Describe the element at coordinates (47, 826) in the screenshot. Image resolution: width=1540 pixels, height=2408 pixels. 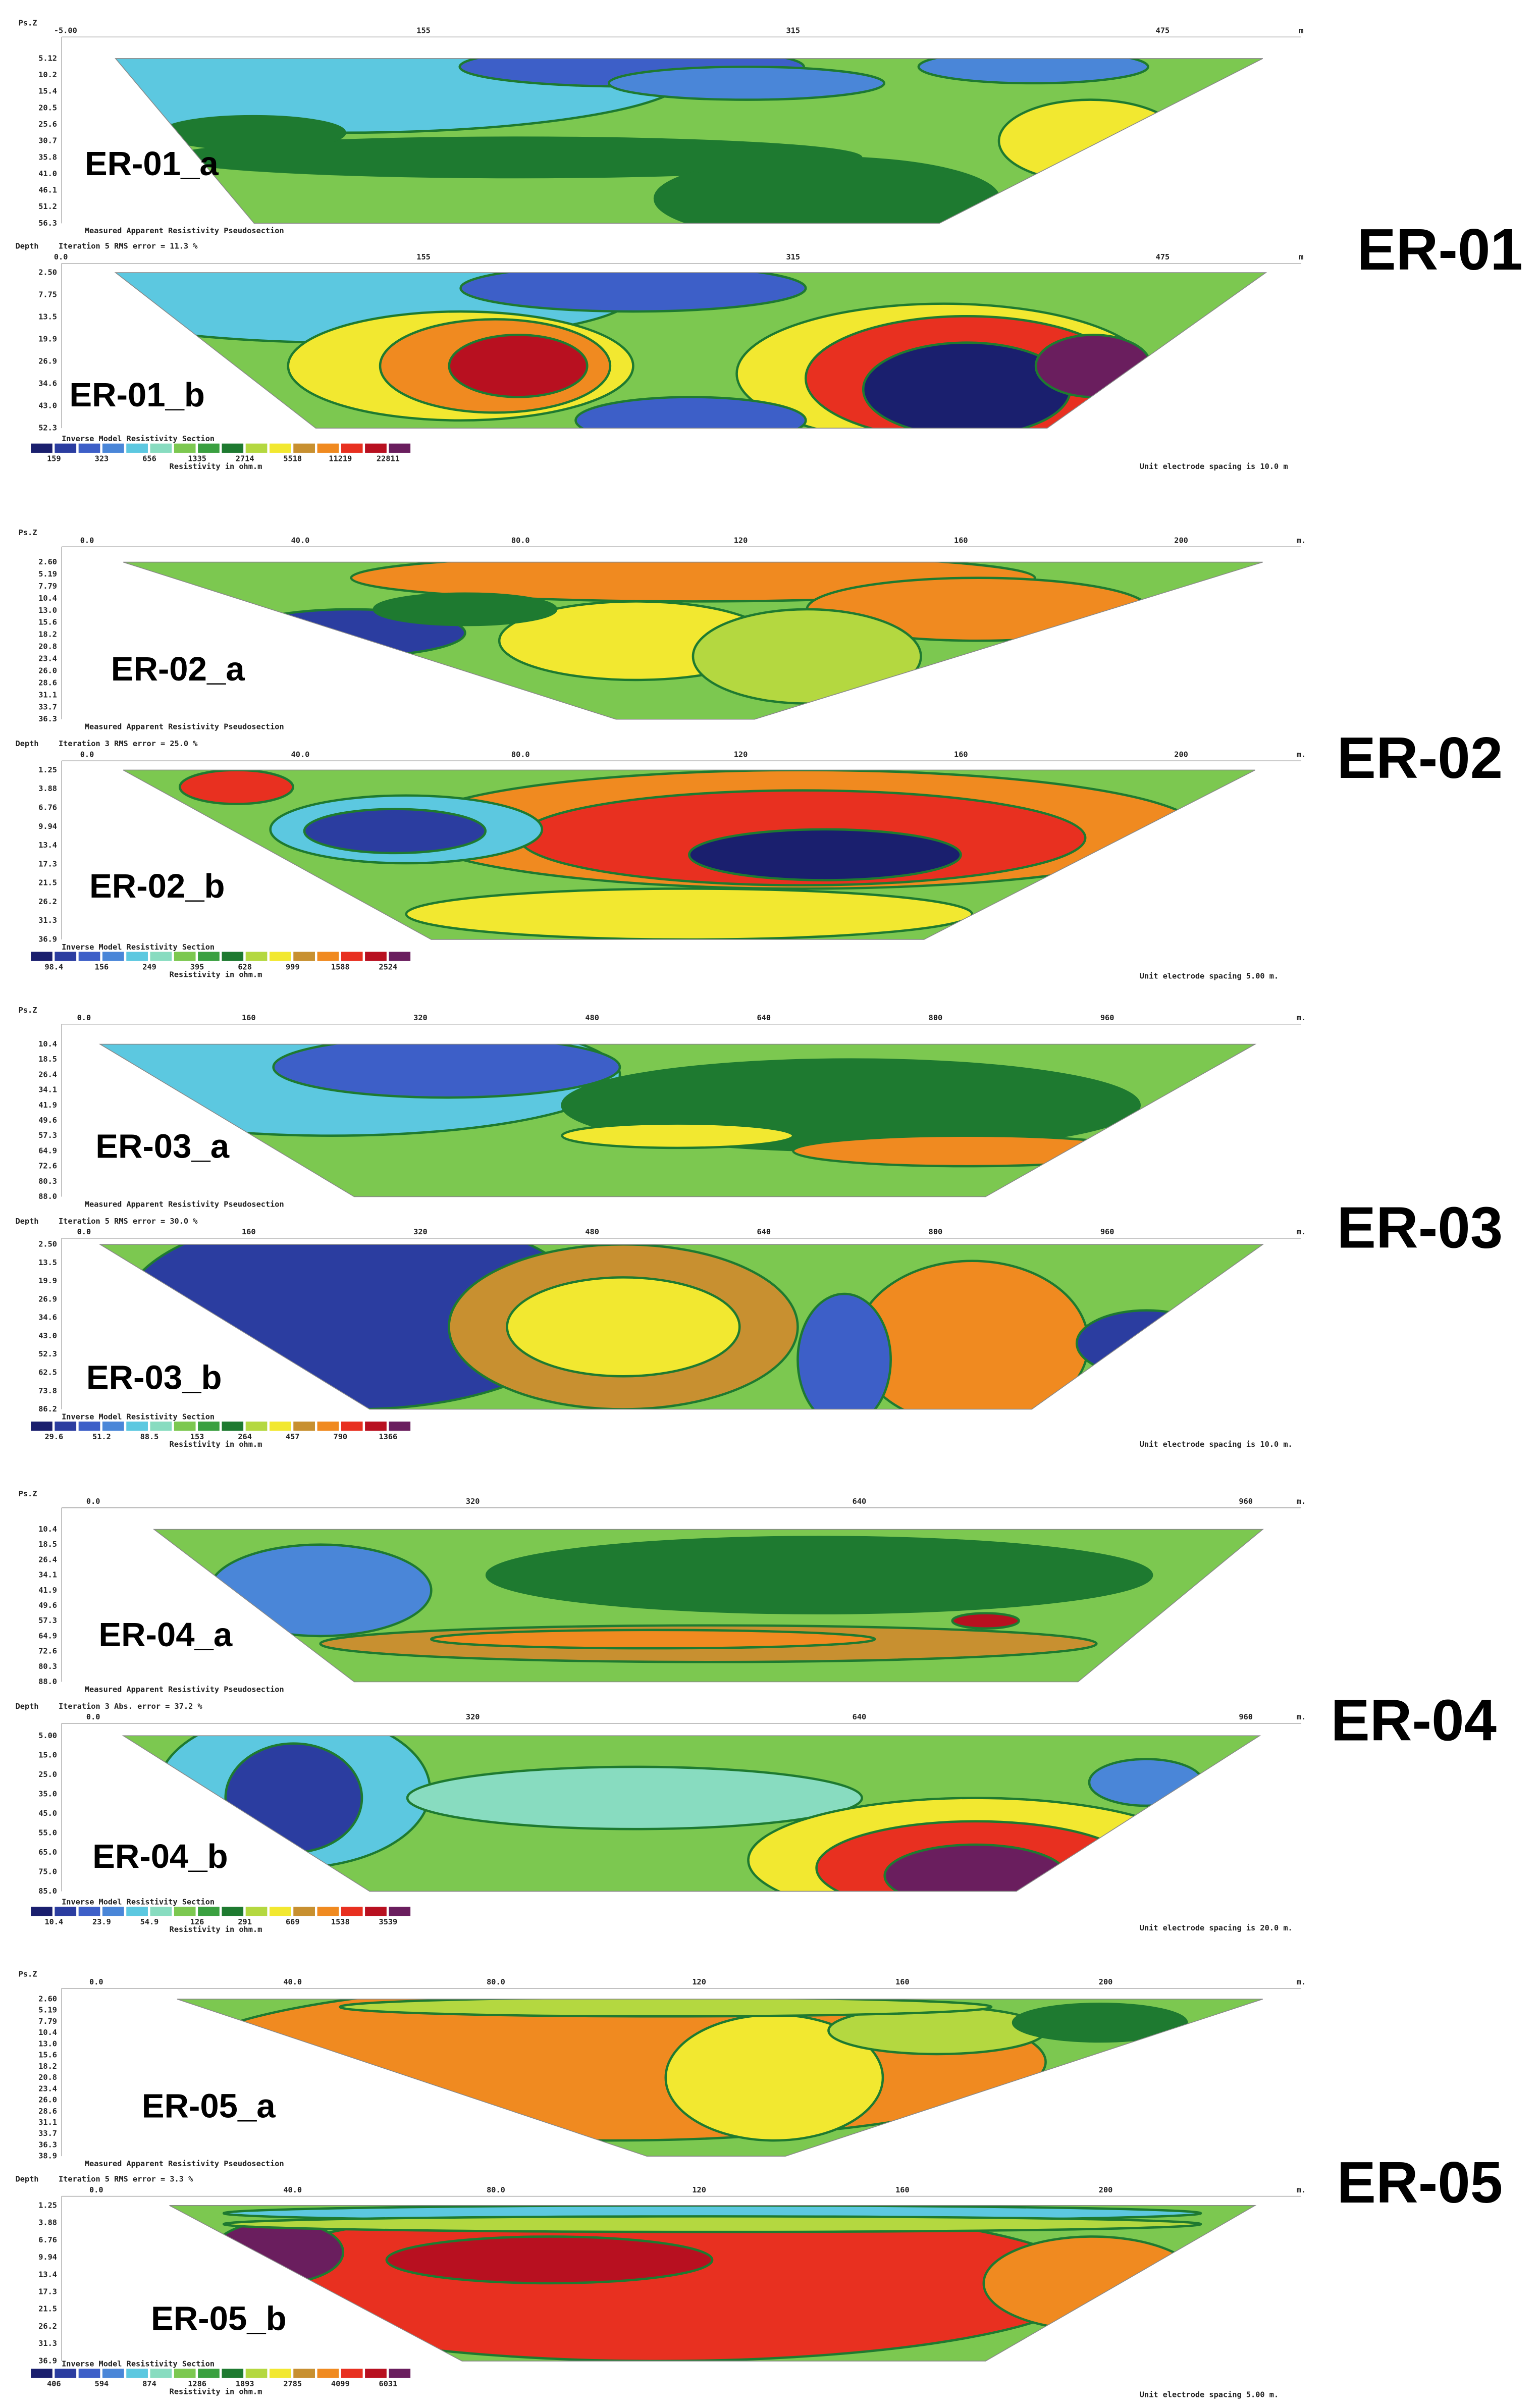
I see `depth-tick-label: 9.94` at that location.